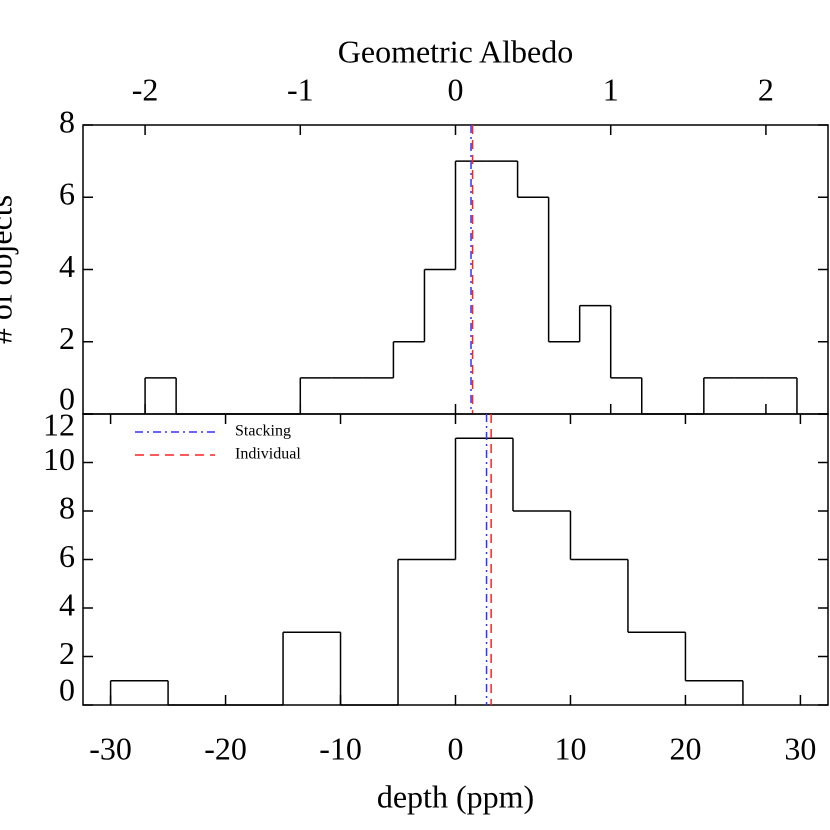  What do you see at coordinates (800, 748) in the screenshot?
I see `x-tick-label: 30` at bounding box center [800, 748].